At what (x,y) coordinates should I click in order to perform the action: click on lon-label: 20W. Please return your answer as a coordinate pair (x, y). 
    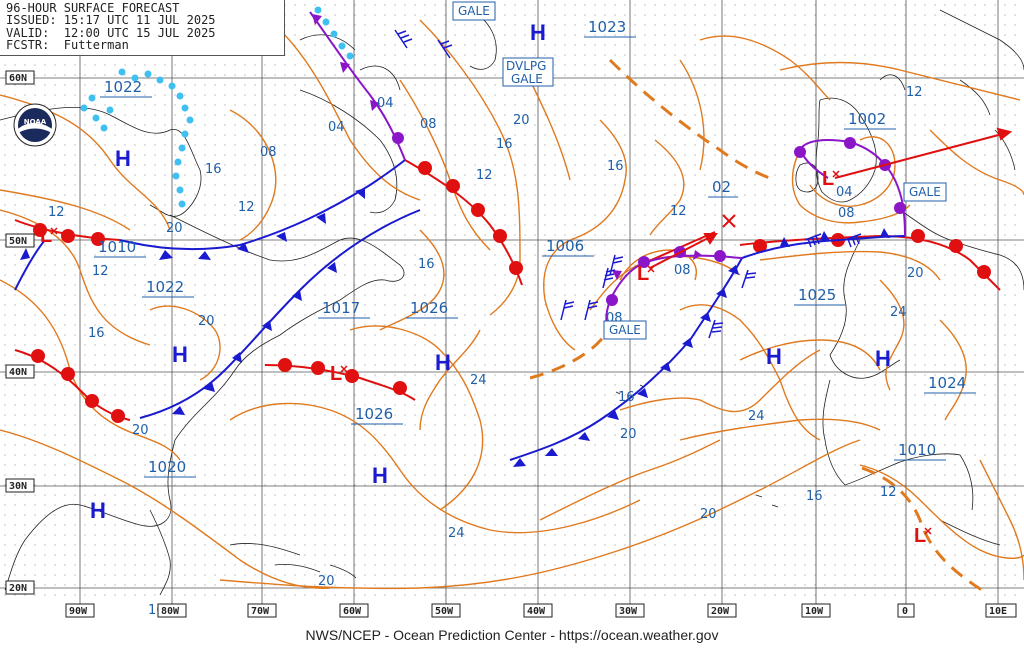
    Looking at the image, I should click on (720, 611).